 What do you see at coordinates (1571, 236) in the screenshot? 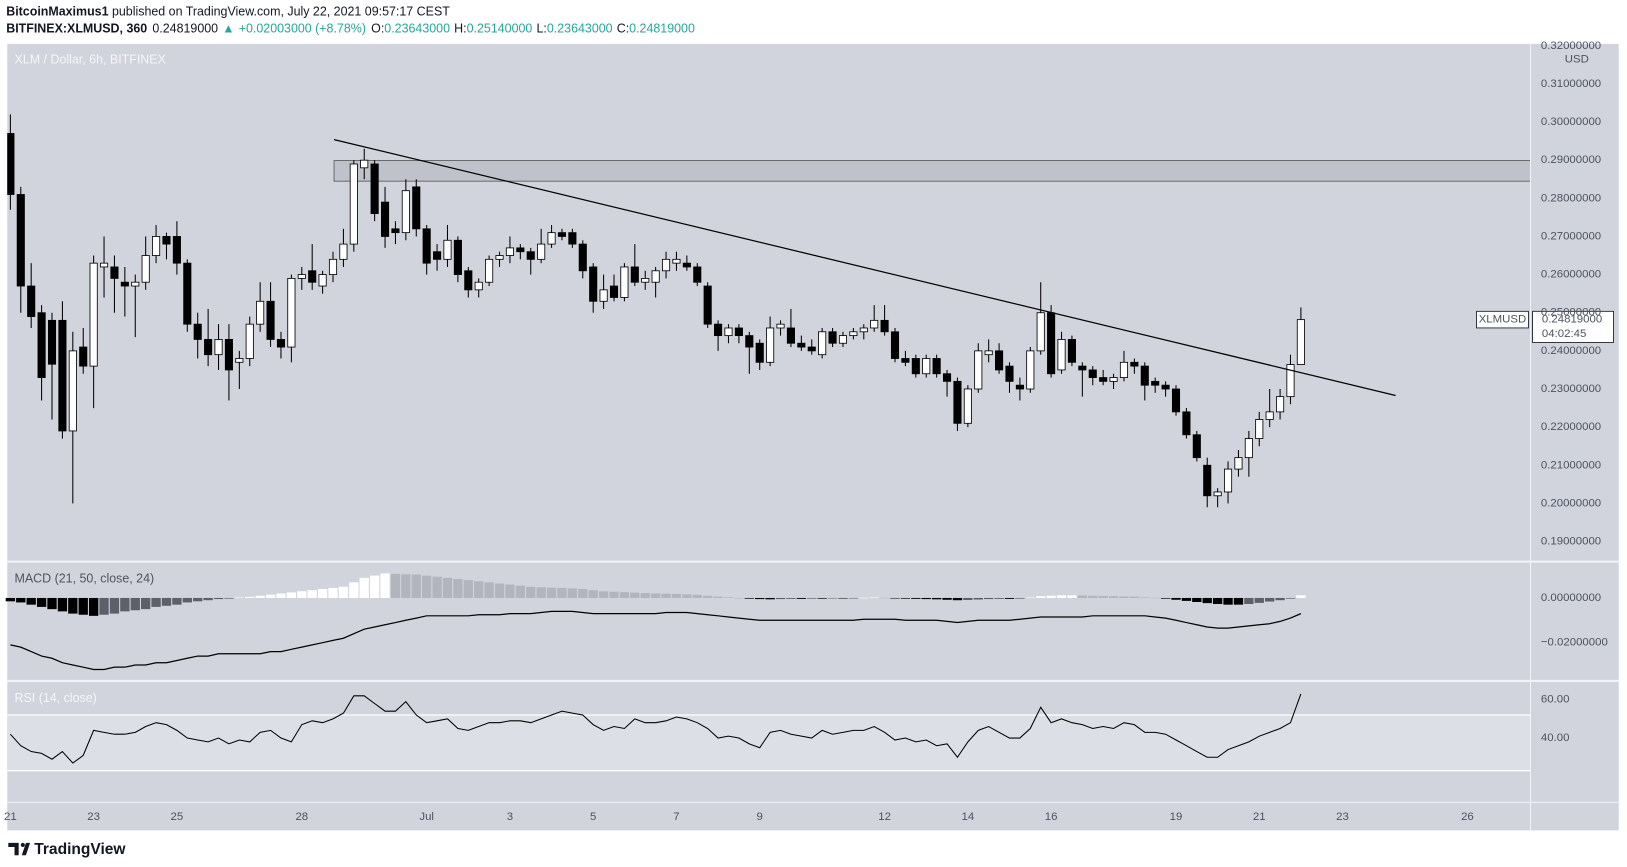
I see `y-tick-label: 0.27000000` at bounding box center [1571, 236].